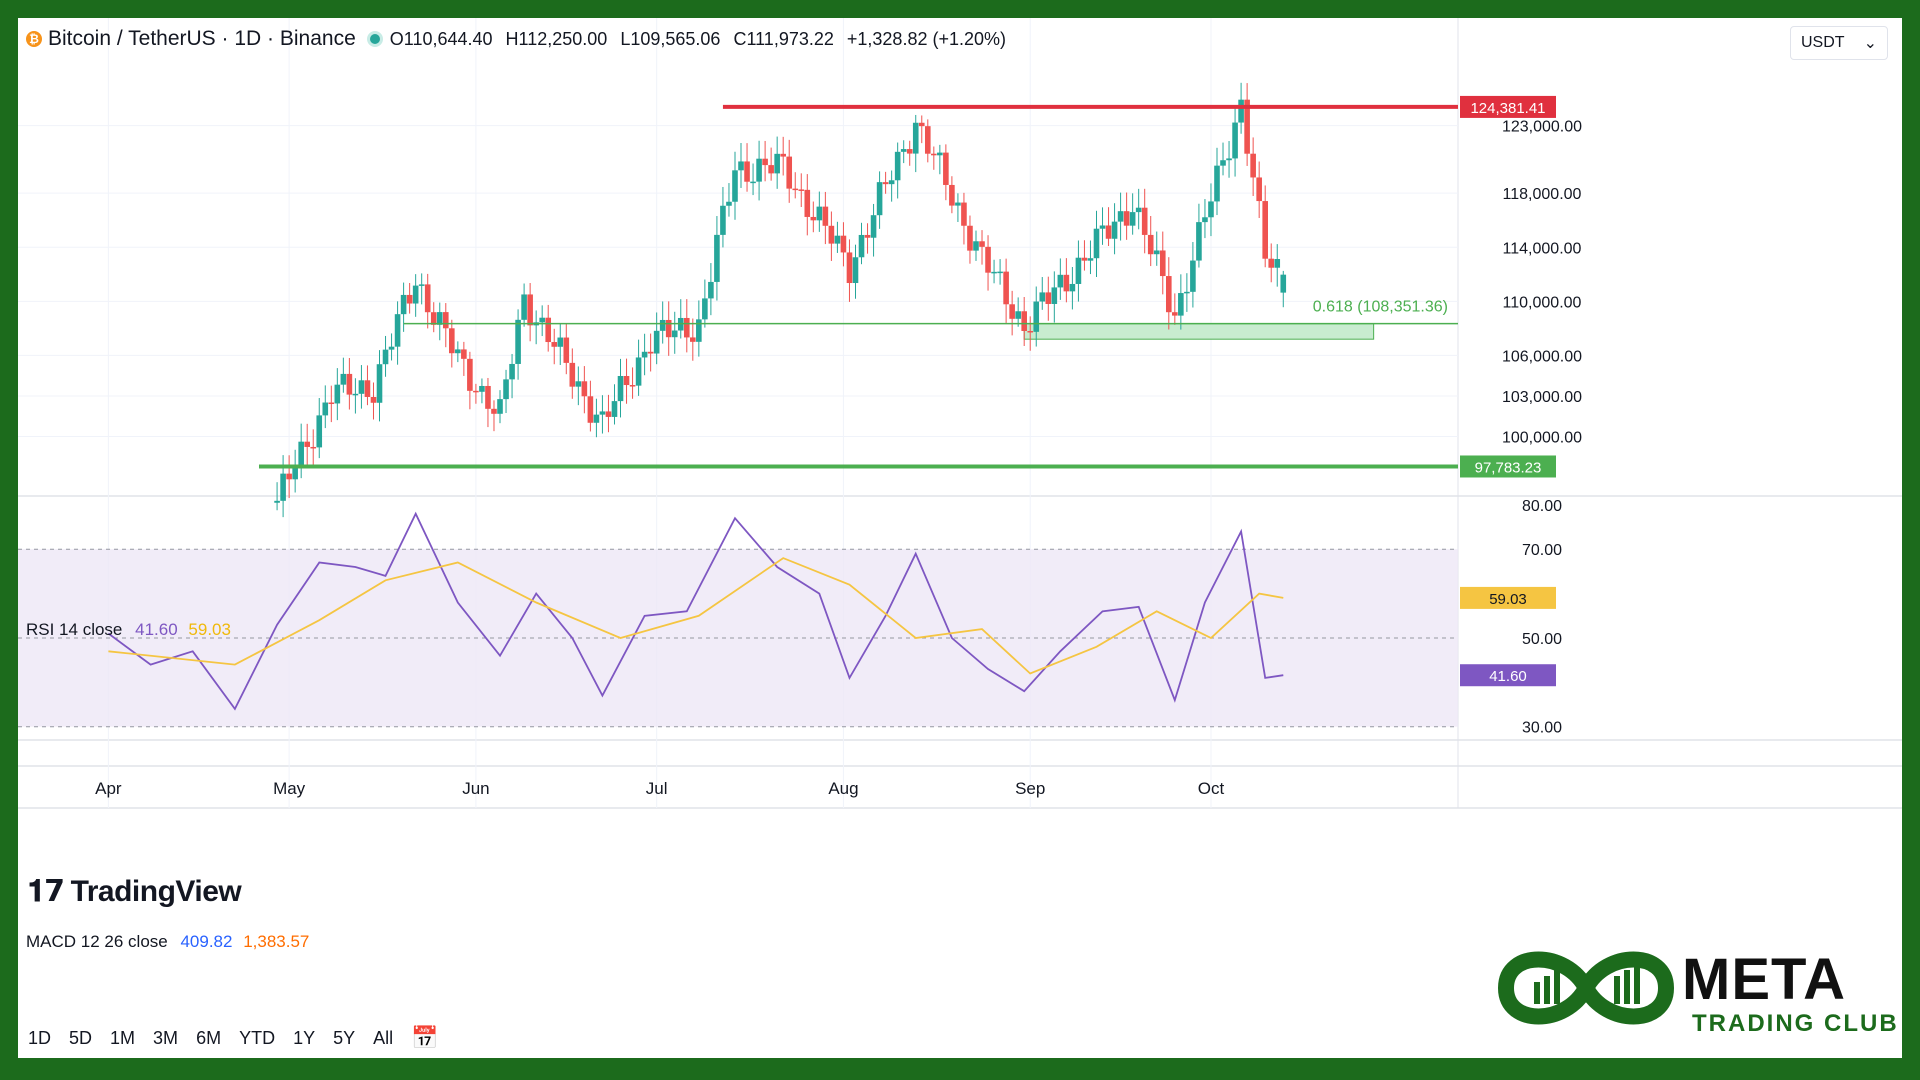  Describe the element at coordinates (156, 891) in the screenshot. I see `tradingview-wordmark: TradingView` at that location.